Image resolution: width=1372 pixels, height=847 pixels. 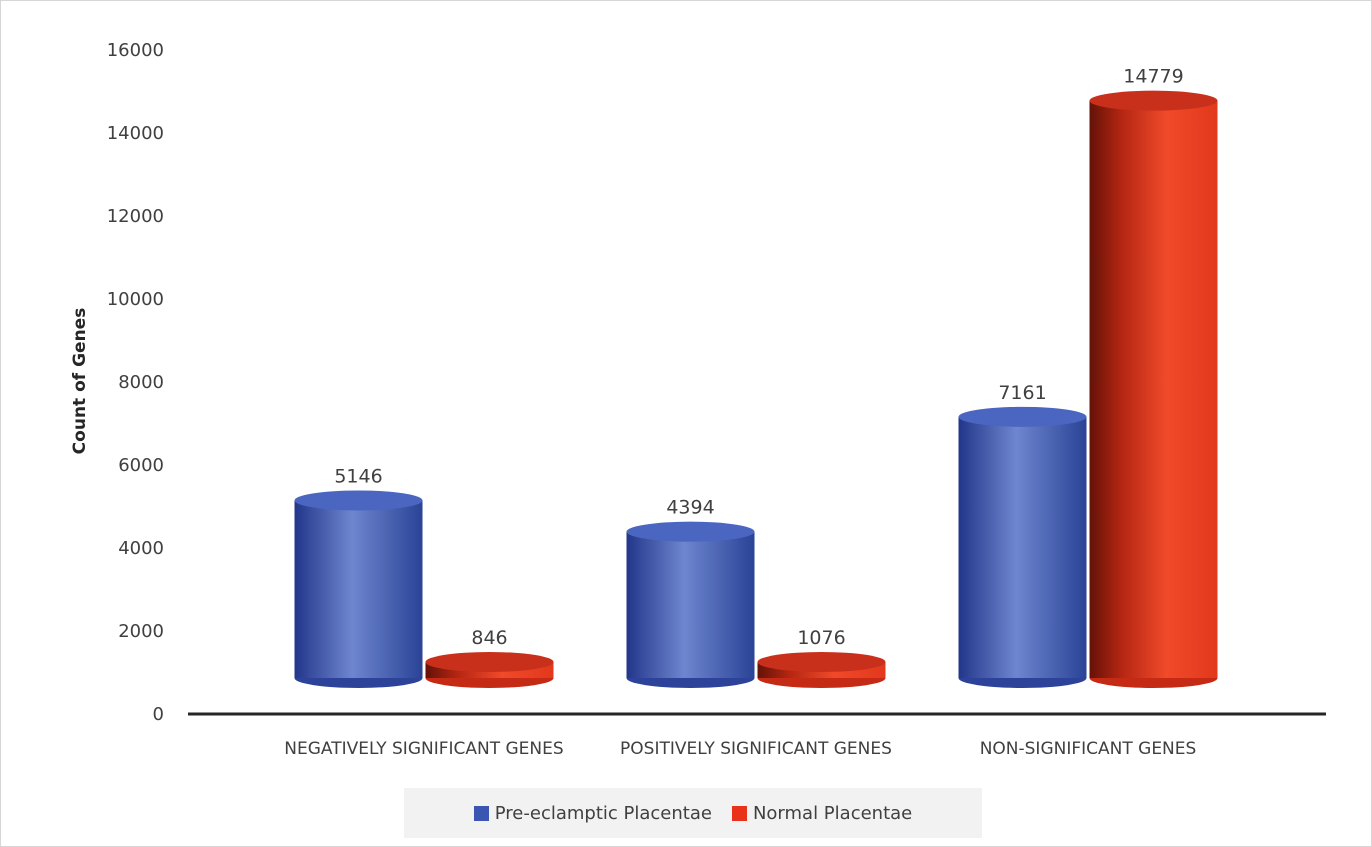 What do you see at coordinates (1088, 749) in the screenshot?
I see `x-category-label: NON-SIGNIFICANT GENES` at bounding box center [1088, 749].